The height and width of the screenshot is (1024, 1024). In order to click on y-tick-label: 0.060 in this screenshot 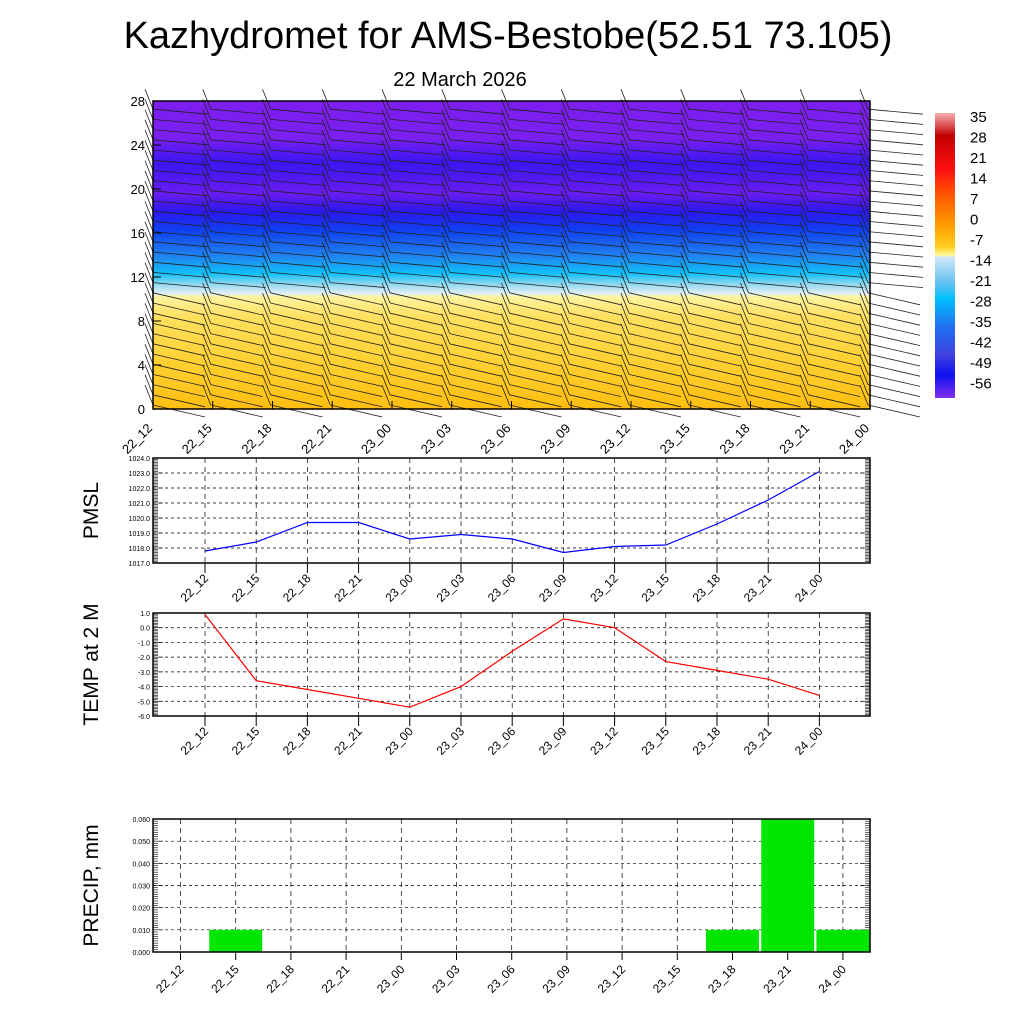, I will do `click(141, 820)`.